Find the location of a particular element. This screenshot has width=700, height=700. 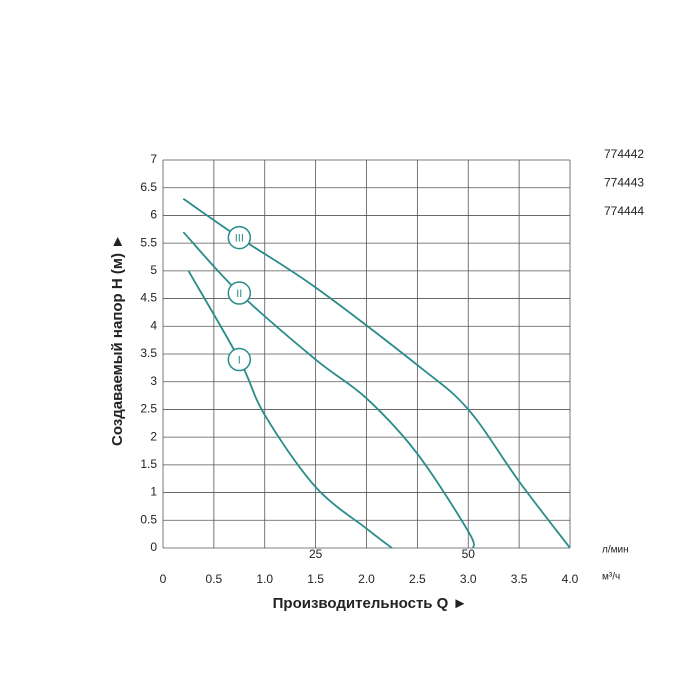

x-tick-label: 1.5 is located at coordinates (315, 579).